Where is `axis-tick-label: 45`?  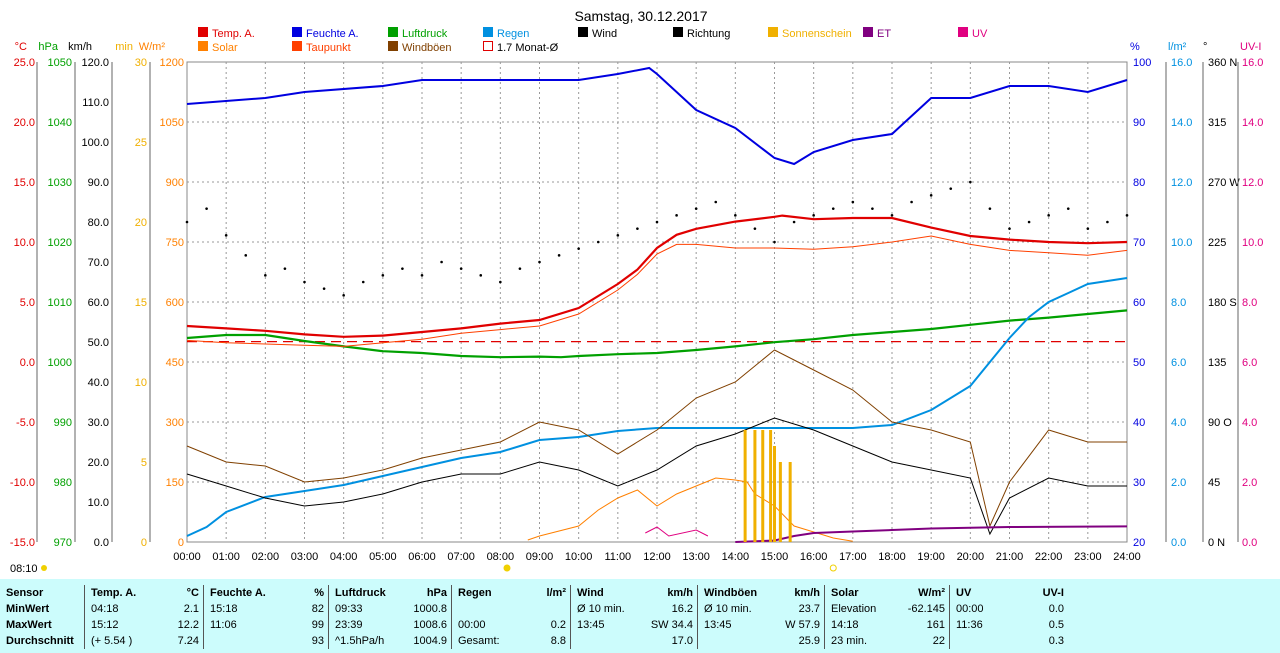
axis-tick-label: 45 is located at coordinates (1214, 483).